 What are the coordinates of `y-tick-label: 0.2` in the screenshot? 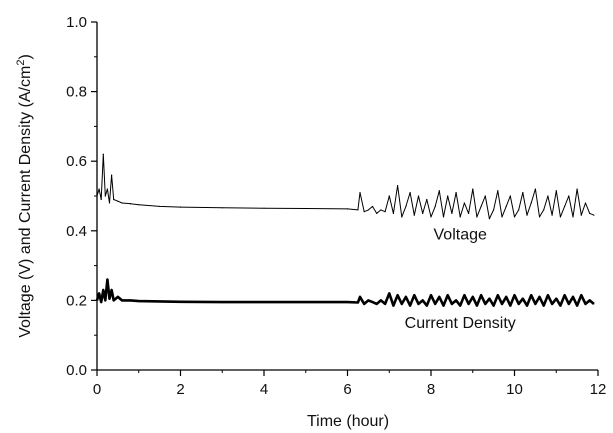 It's located at (76, 300).